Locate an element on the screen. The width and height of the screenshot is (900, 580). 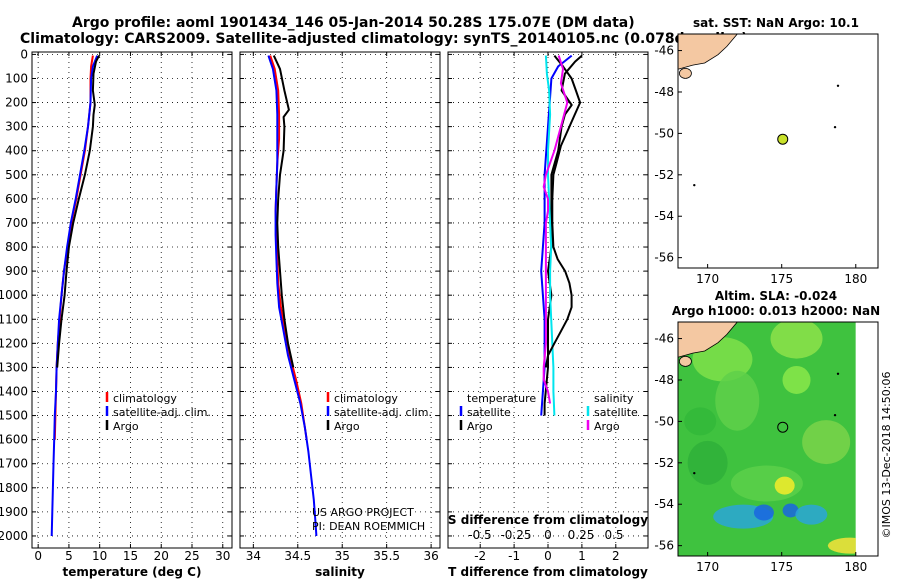
sst_map is located at coordinates (778, 151).